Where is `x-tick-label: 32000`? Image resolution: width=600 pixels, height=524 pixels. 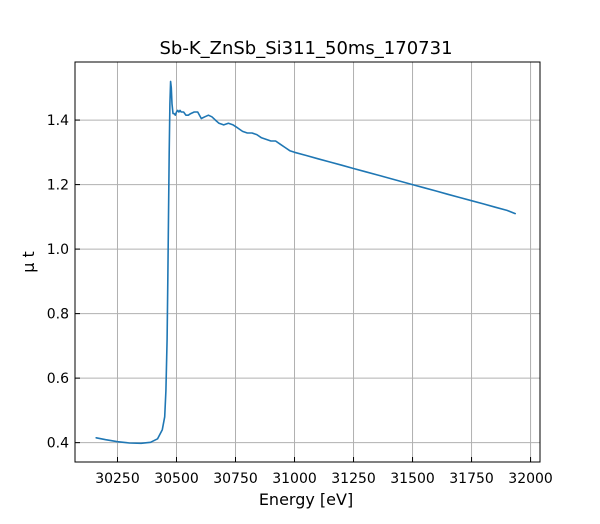 x-tick-label: 32000 is located at coordinates (530, 479).